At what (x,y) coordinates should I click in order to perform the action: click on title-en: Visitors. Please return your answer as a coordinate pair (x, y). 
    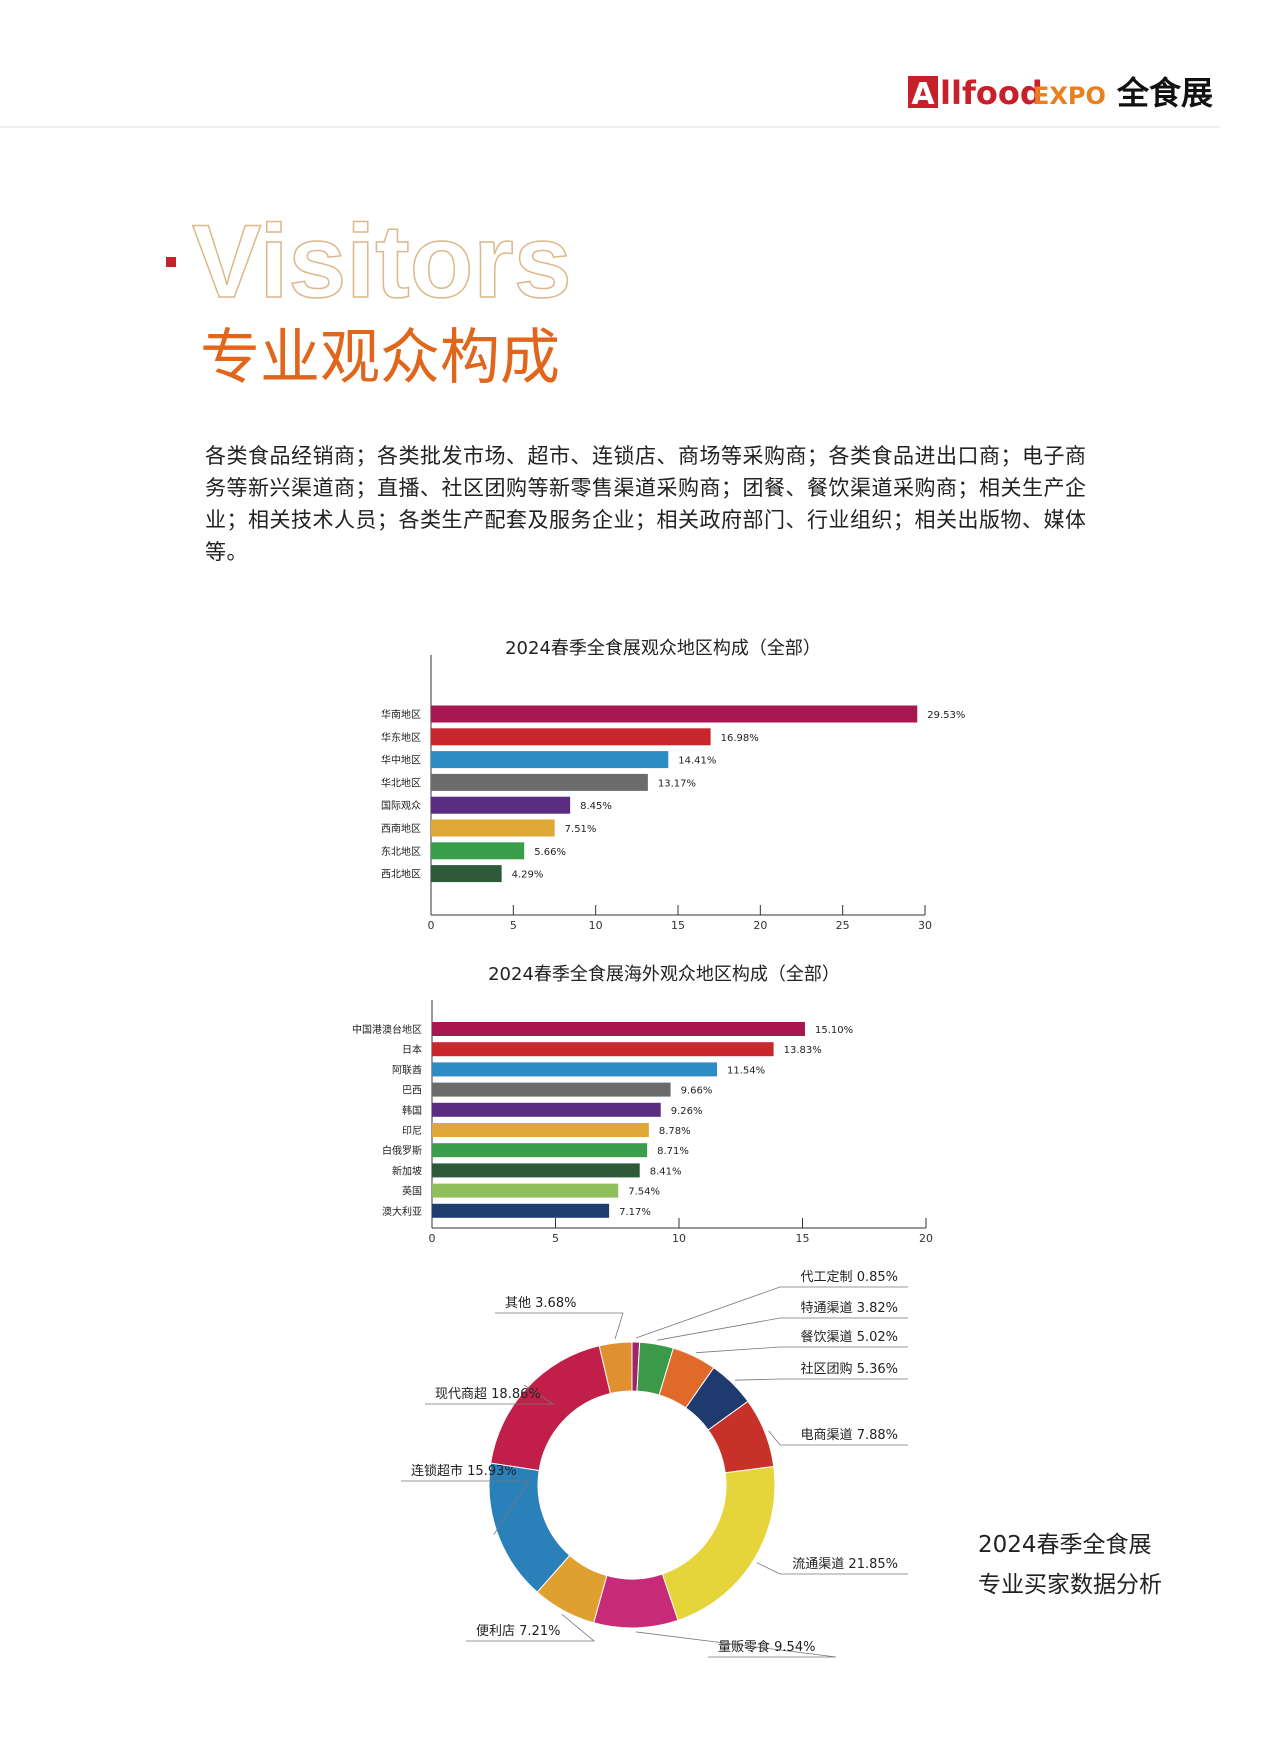
    Looking at the image, I should click on (382, 262).